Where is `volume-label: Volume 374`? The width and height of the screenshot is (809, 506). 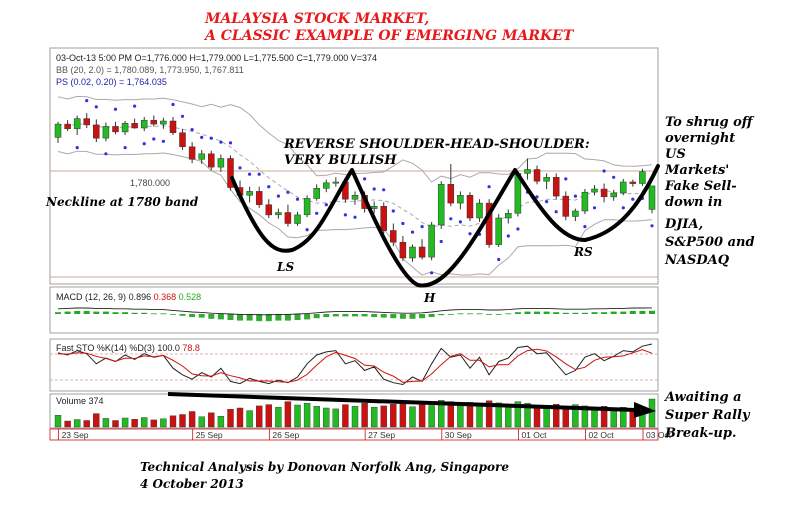
volume-label: Volume 374 is located at coordinates (80, 401).